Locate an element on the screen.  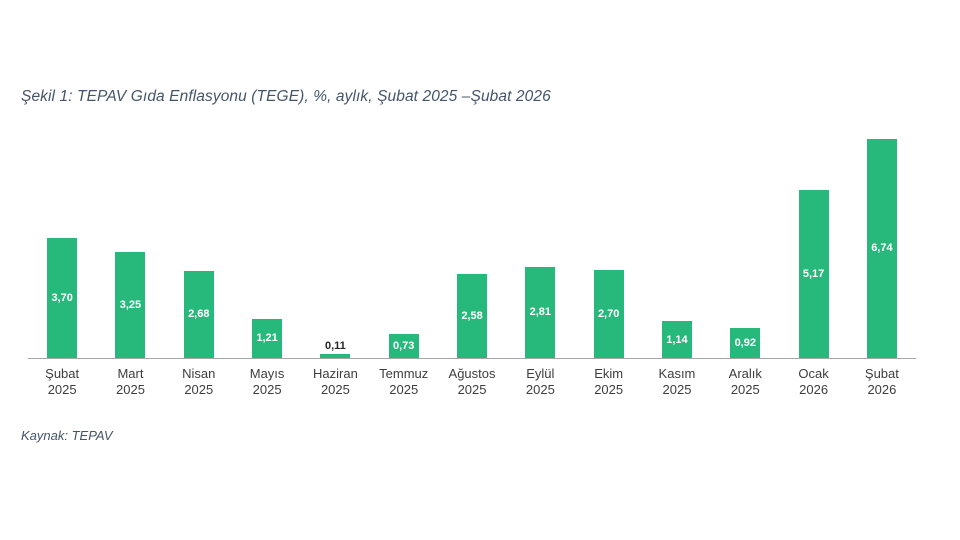
x-axis-label-month: Kasım is located at coordinates (677, 373).